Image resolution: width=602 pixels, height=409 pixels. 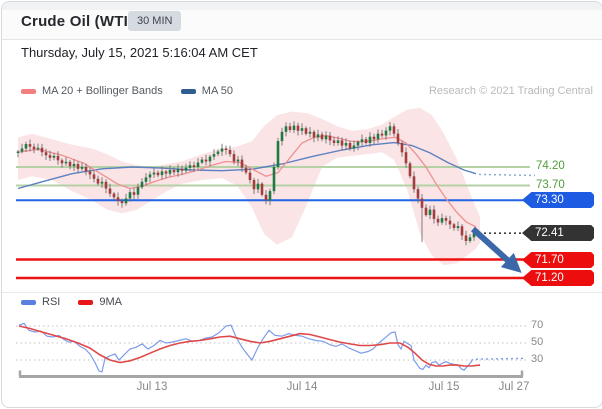 What do you see at coordinates (537, 342) in the screenshot?
I see `rsi-tick-50: 50` at bounding box center [537, 342].